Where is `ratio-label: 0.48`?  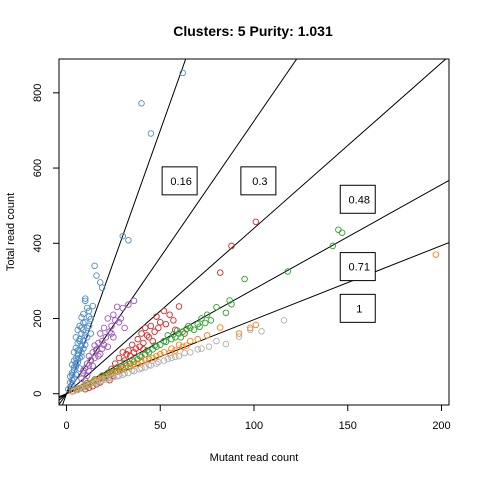 ratio-label: 0.48 is located at coordinates (359, 200).